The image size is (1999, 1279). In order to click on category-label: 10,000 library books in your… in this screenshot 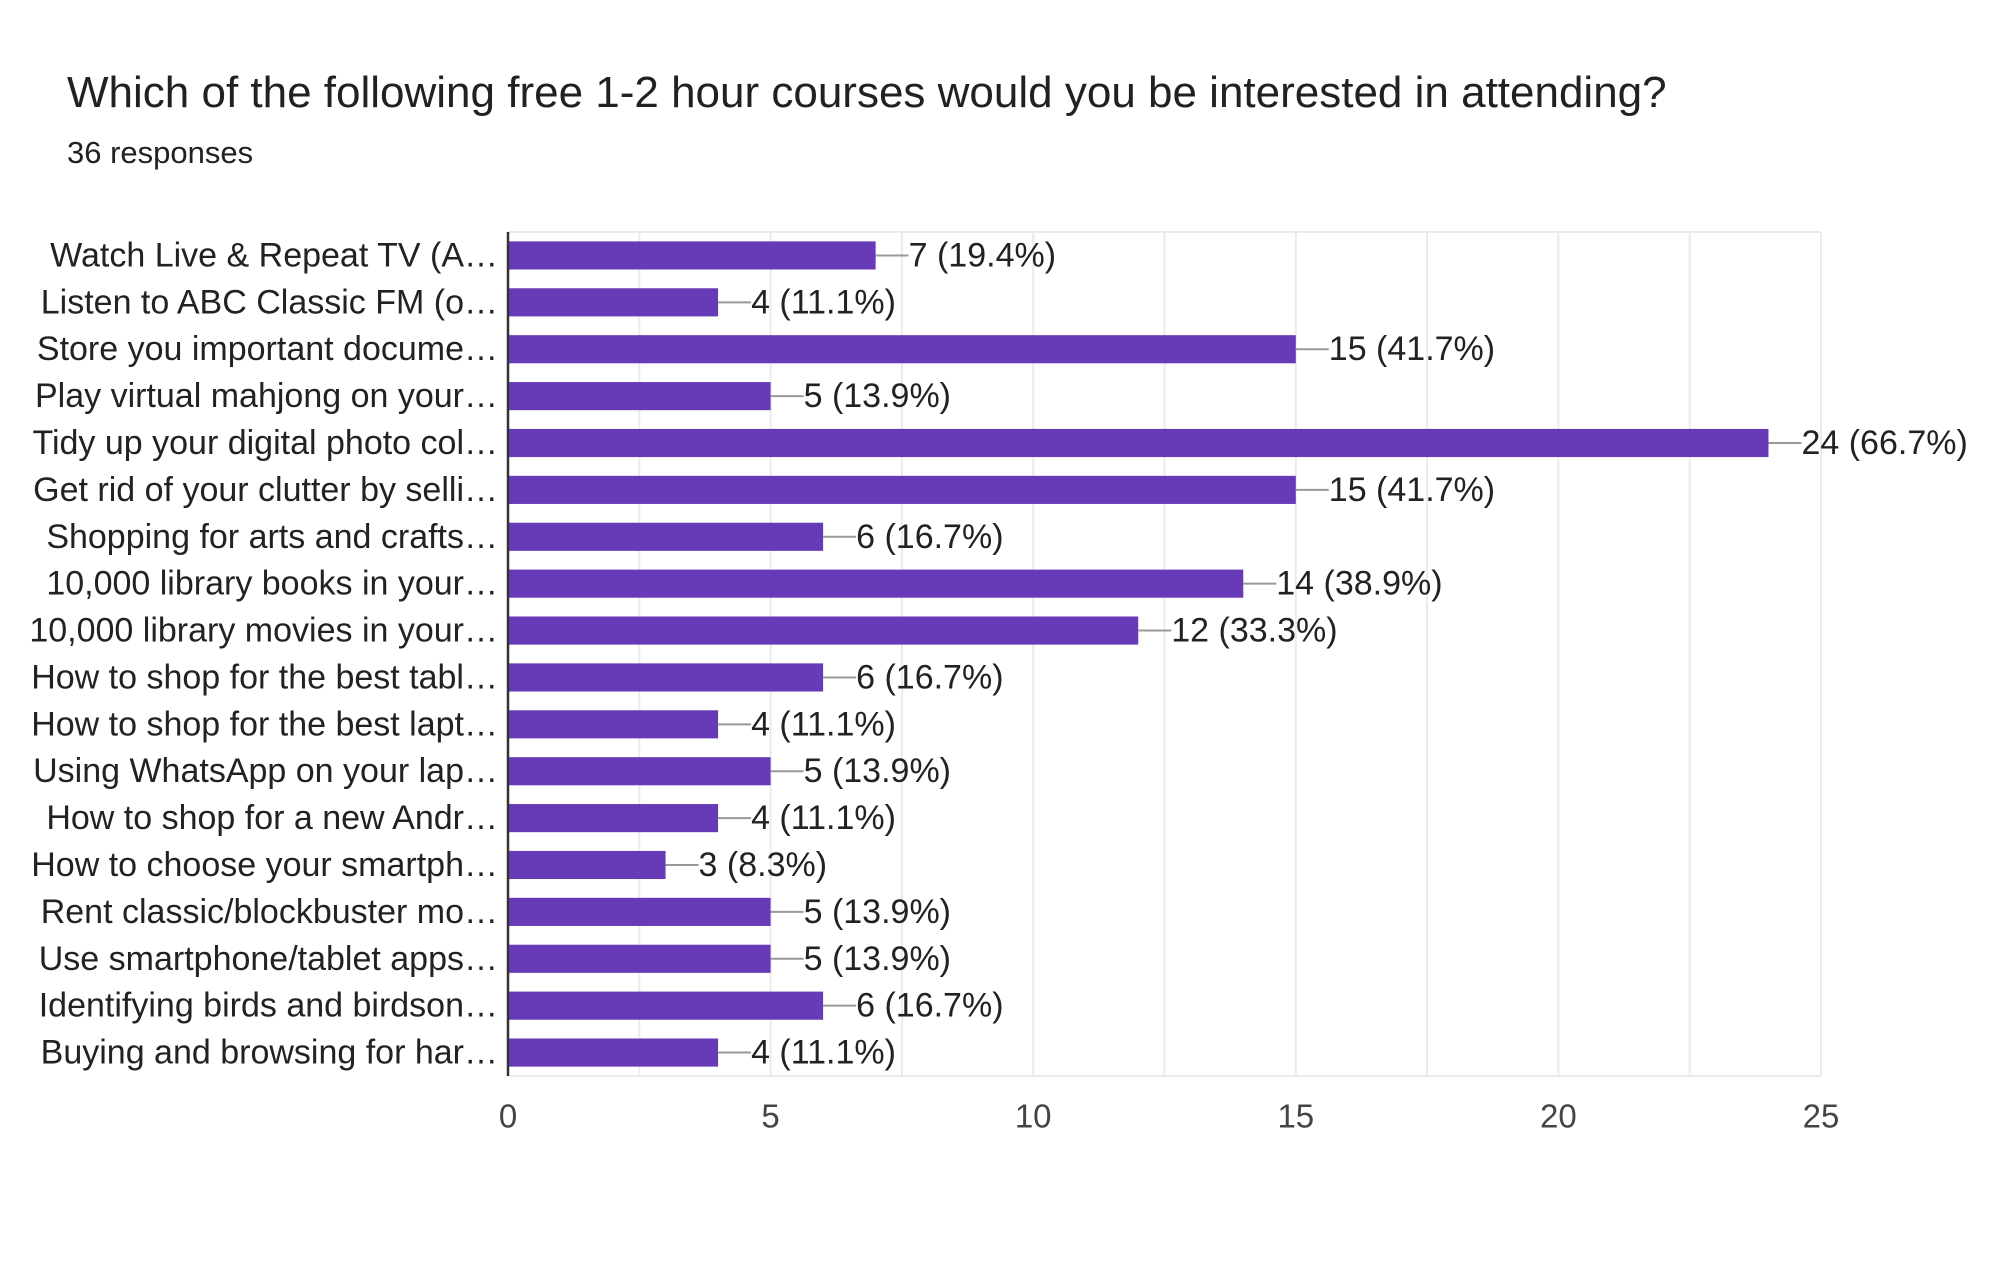, I will do `click(272, 584)`.